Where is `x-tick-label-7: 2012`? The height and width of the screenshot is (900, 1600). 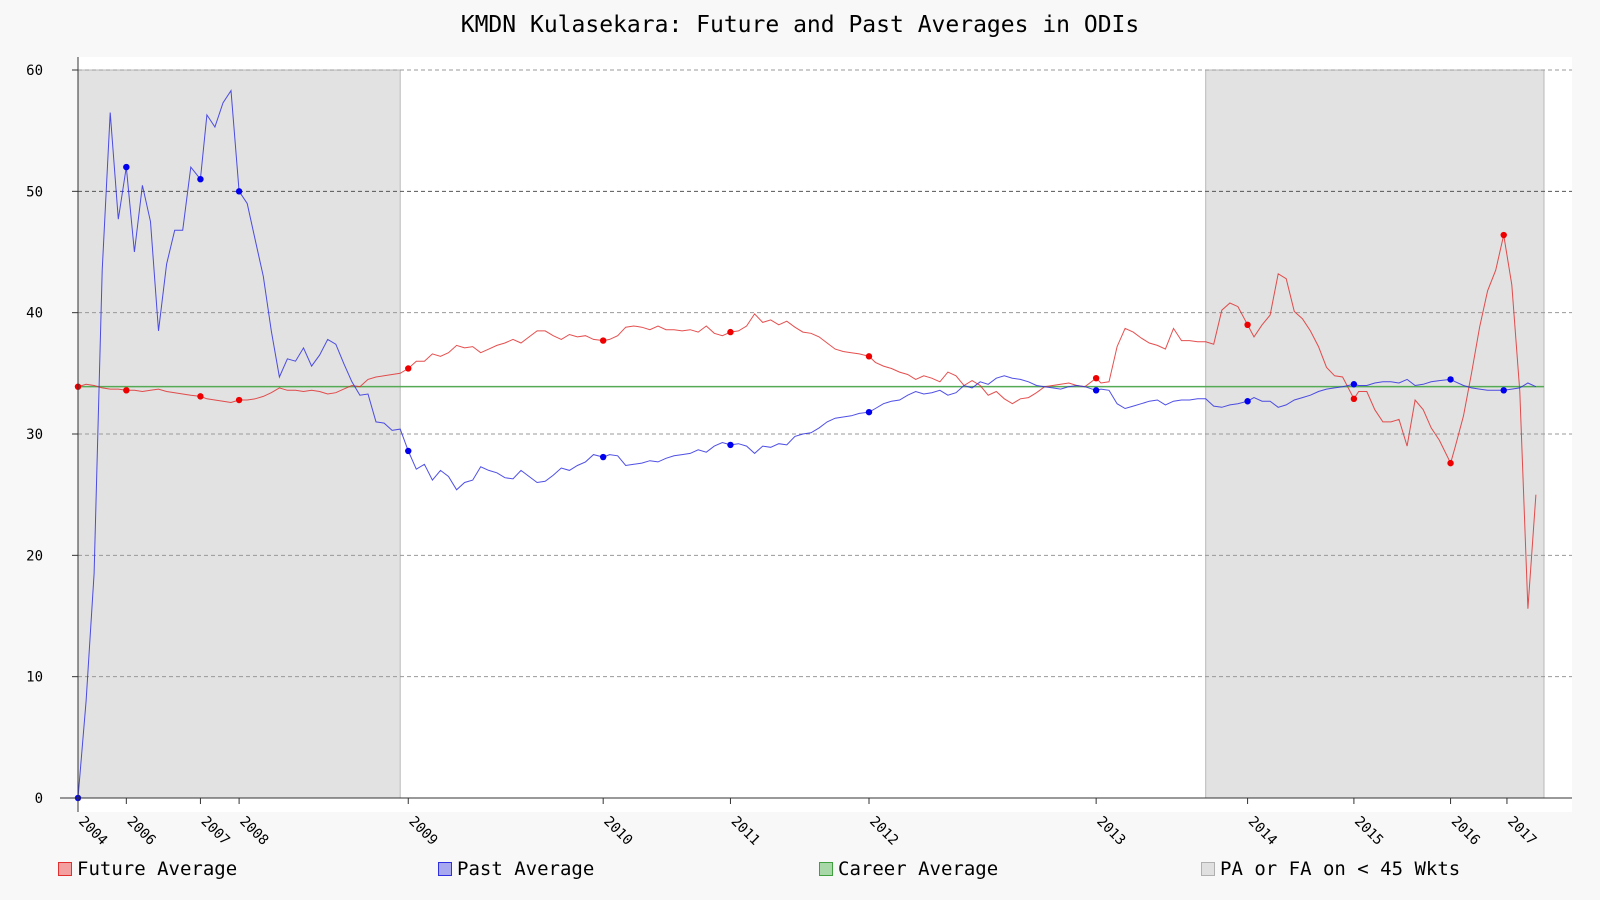
x-tick-label-7: 2012 is located at coordinates (883, 831).